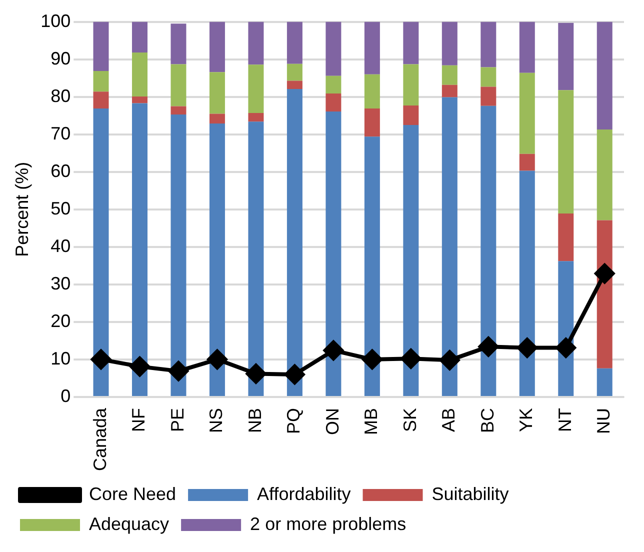 The image size is (644, 552). Describe the element at coordinates (410, 420) in the screenshot. I see `x-tick-label: SK` at that location.